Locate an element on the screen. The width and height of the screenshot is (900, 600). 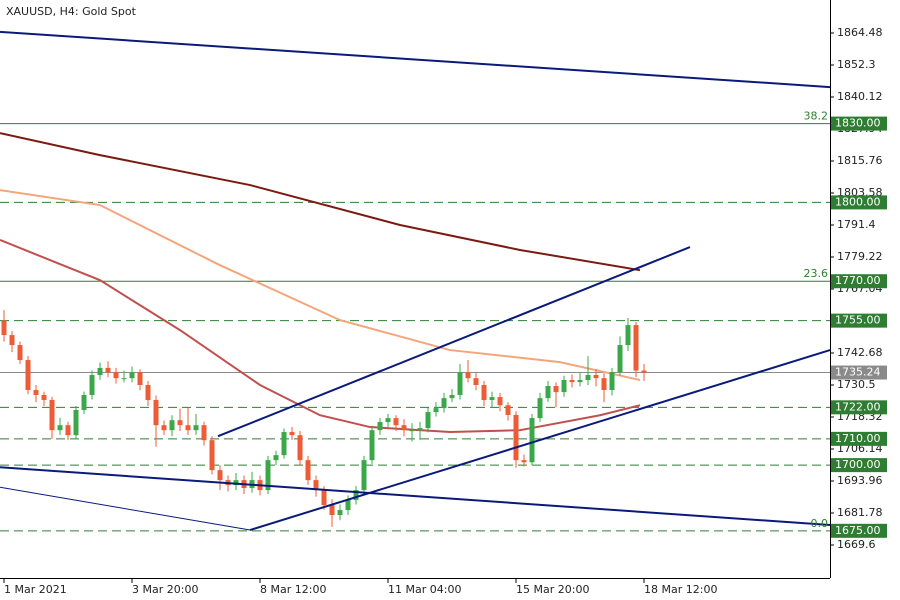
level-label: 1700.00 is located at coordinates (858, 464).